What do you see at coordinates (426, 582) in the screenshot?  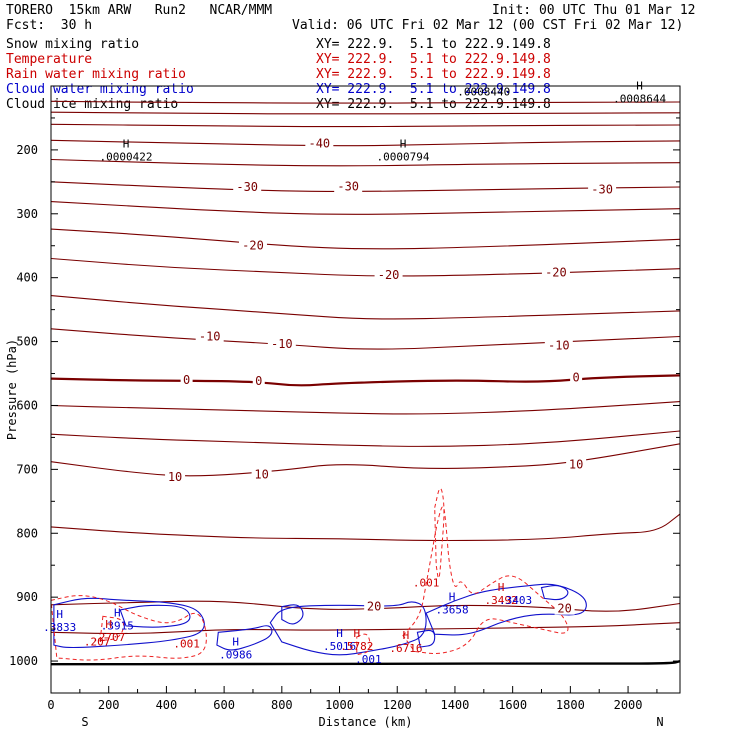 I see `extremum-value-14: .001` at bounding box center [426, 582].